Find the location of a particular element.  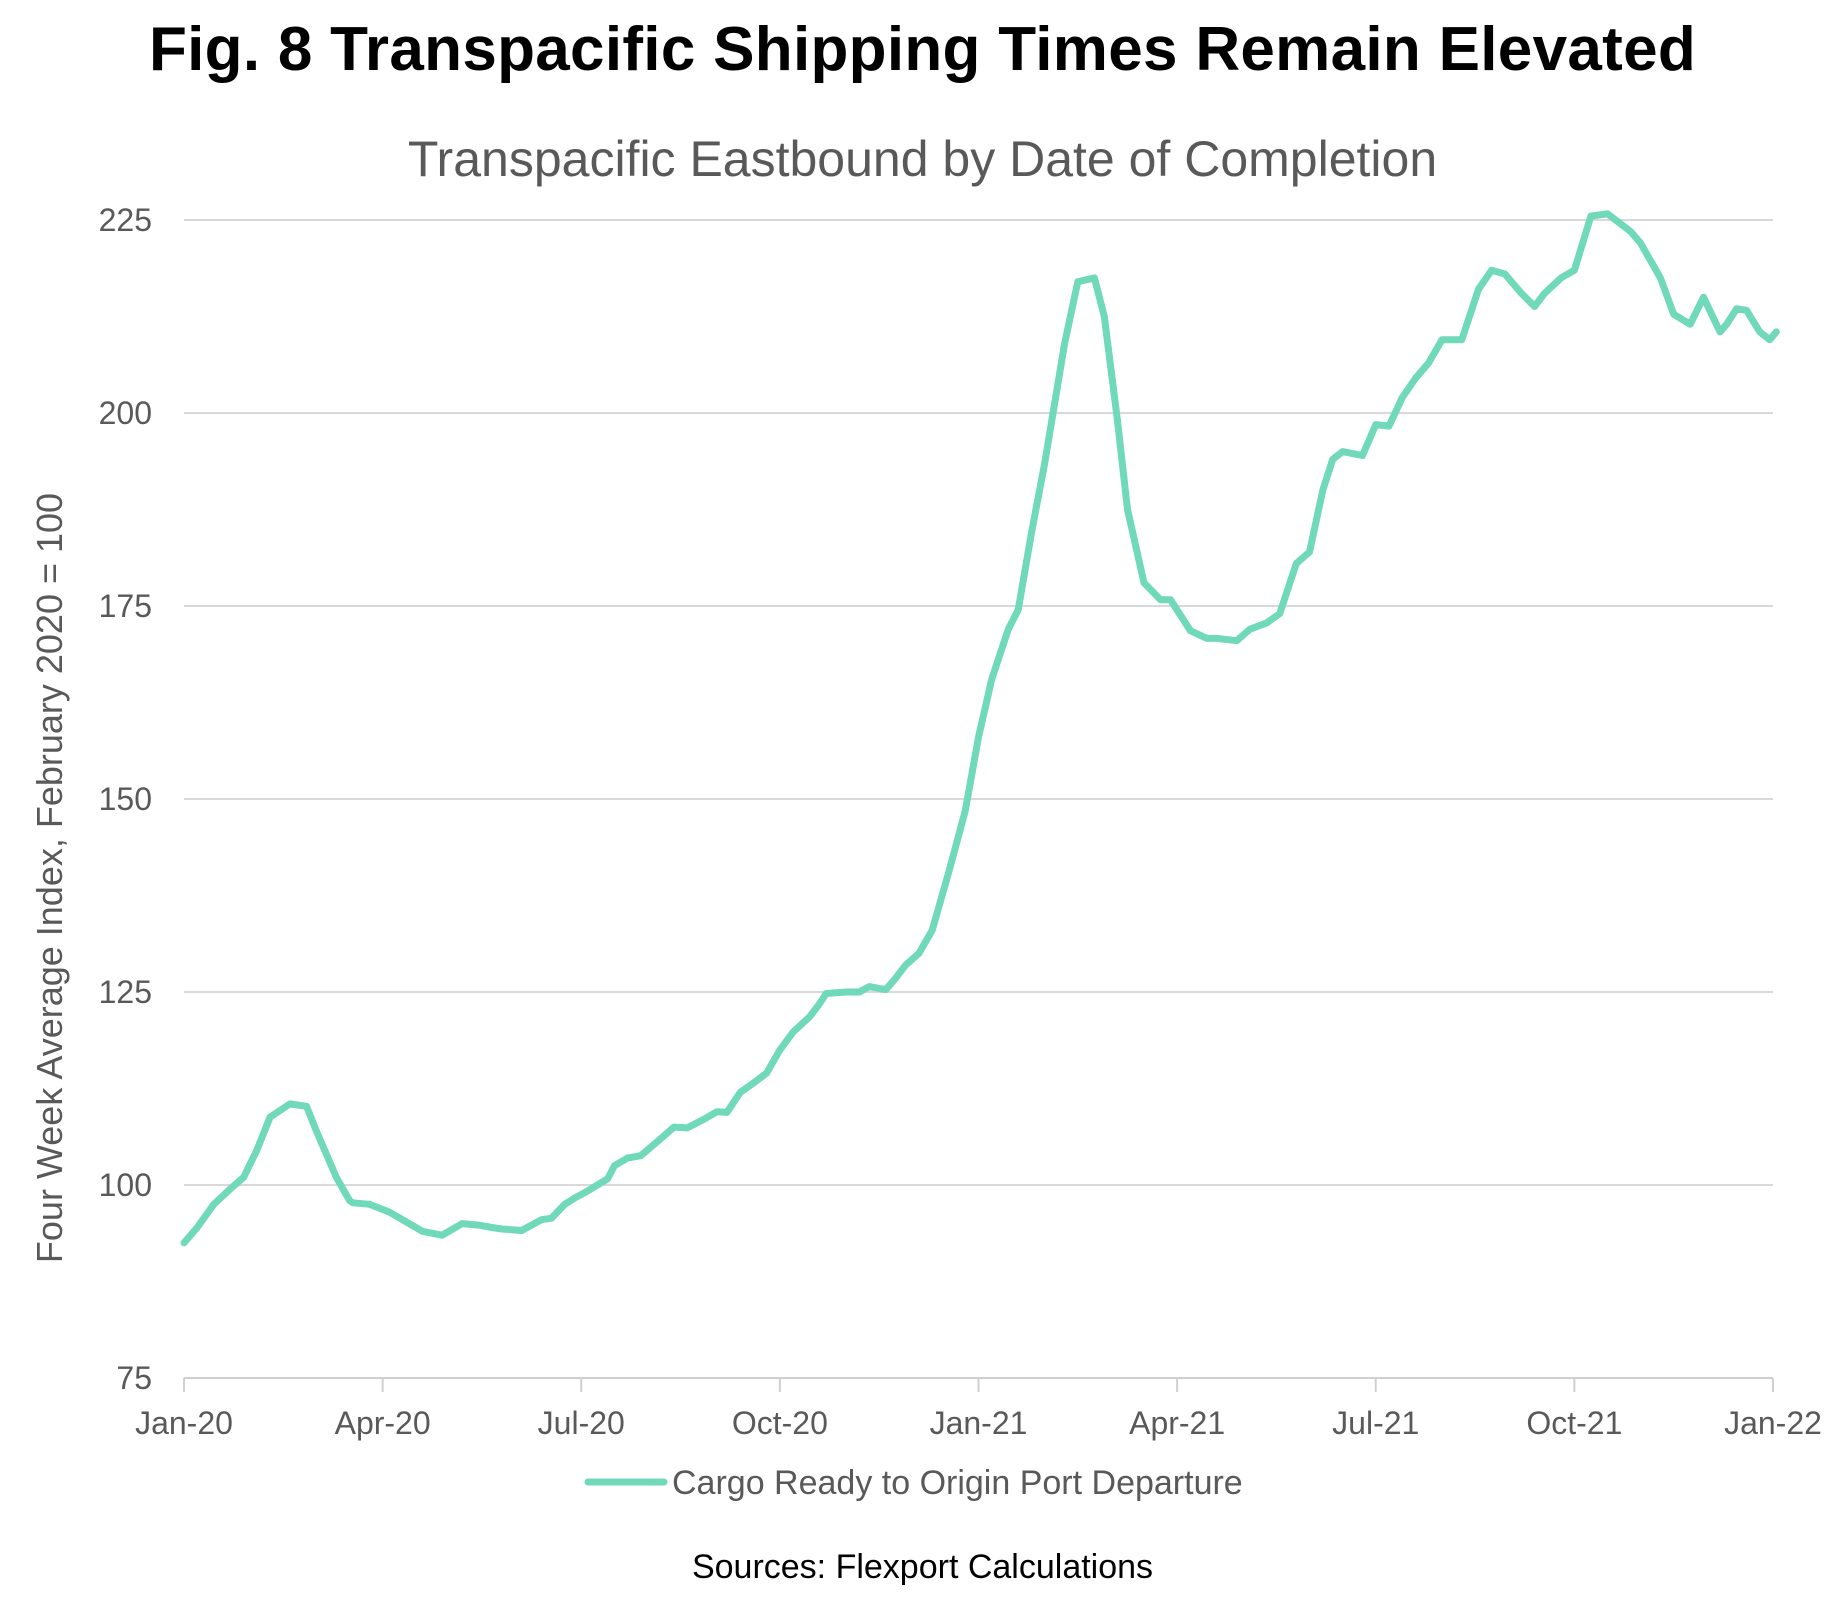

y-tick-label: 150 is located at coordinates (125, 799).